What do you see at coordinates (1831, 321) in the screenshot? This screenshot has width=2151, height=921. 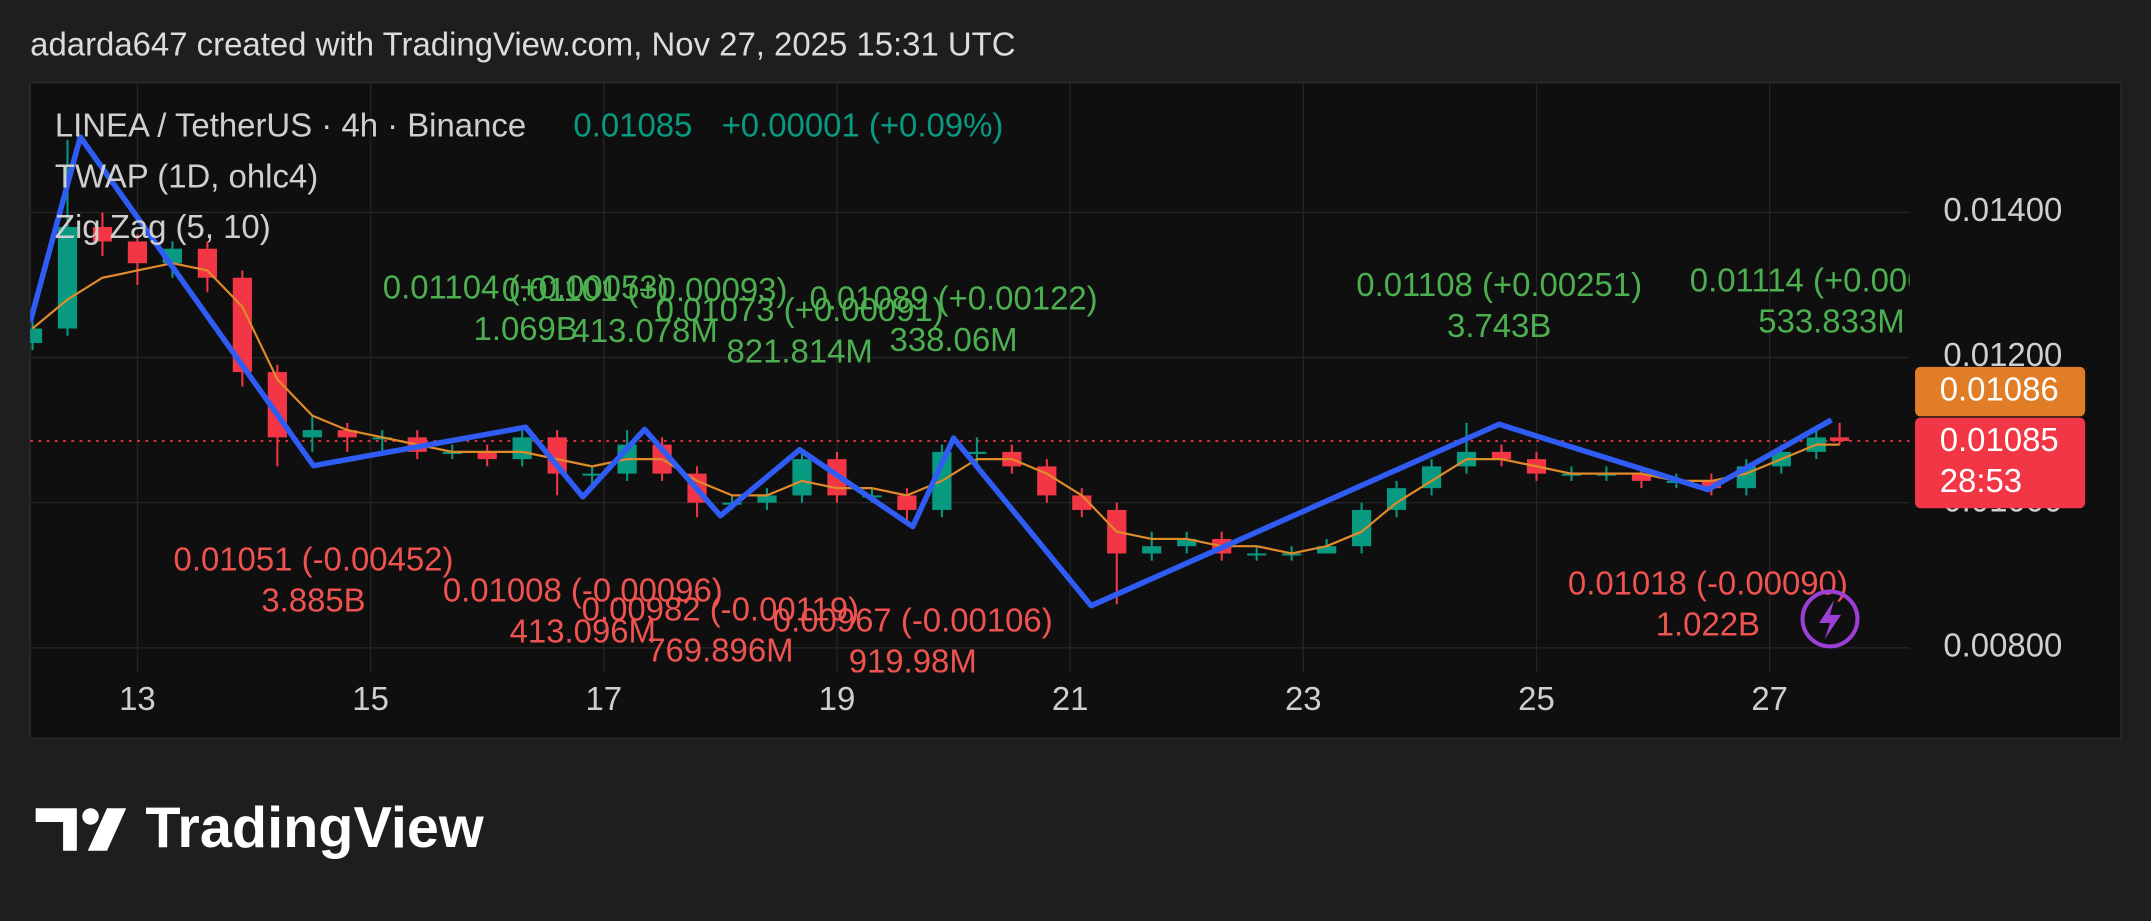 I see `pivot-volume: 533.833M` at bounding box center [1831, 321].